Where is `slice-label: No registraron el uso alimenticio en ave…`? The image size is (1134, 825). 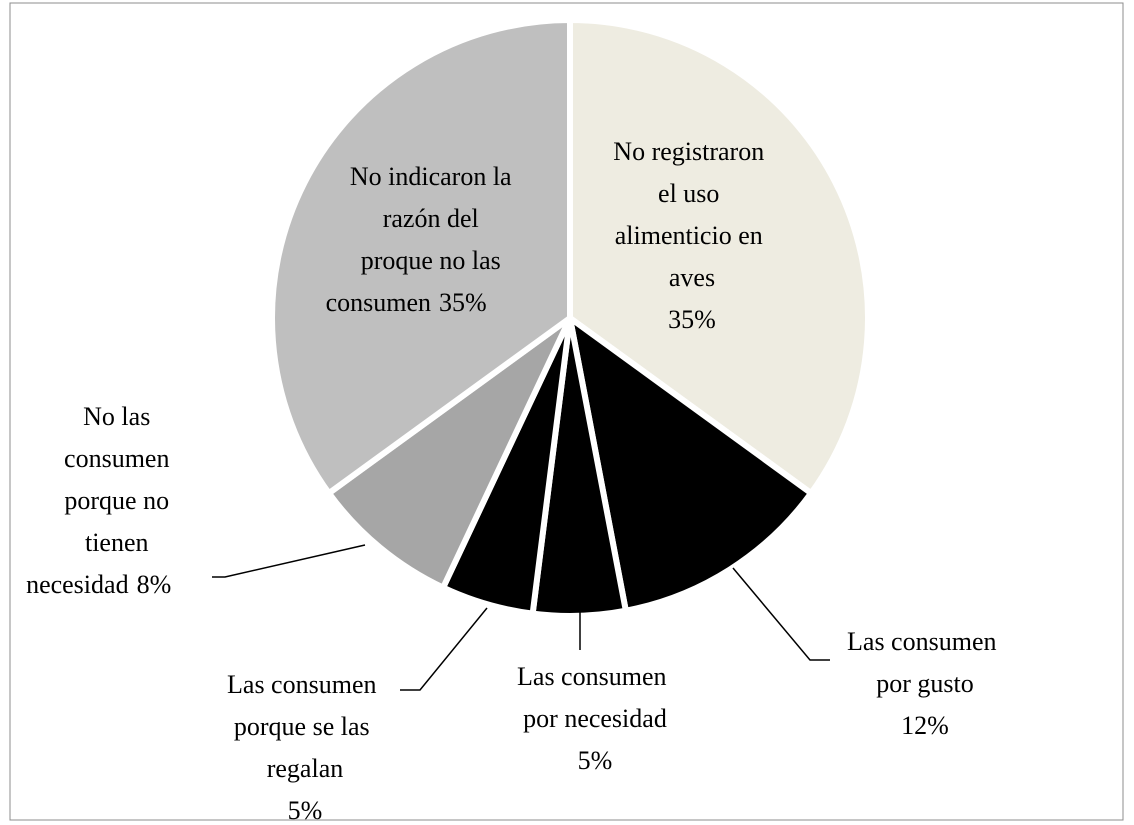
slice-label: No registraron el uso alimenticio en ave… is located at coordinates (691, 235).